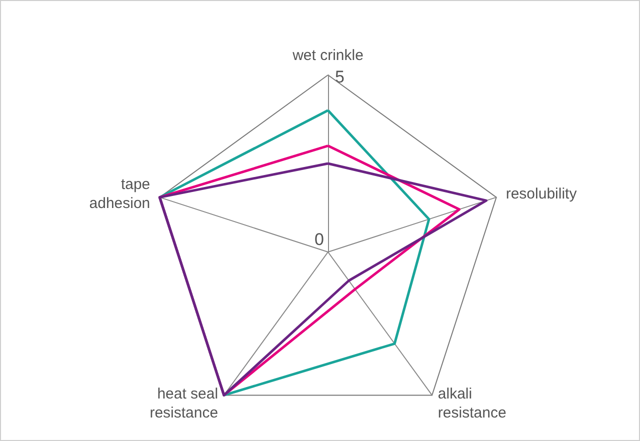  What do you see at coordinates (119, 194) in the screenshot?
I see `spoke-label: tape adhesion` at bounding box center [119, 194].